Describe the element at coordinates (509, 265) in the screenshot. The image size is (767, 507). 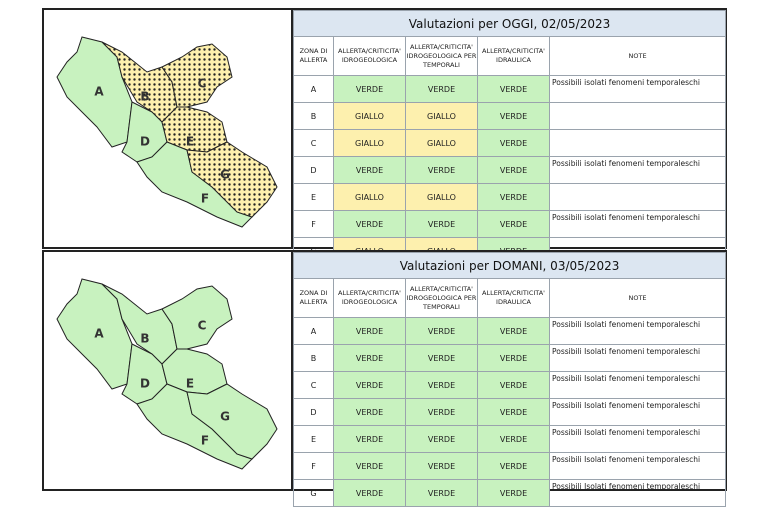
I see `table-title: Valutazioni per DOMANI, 03/05/2023` at that location.